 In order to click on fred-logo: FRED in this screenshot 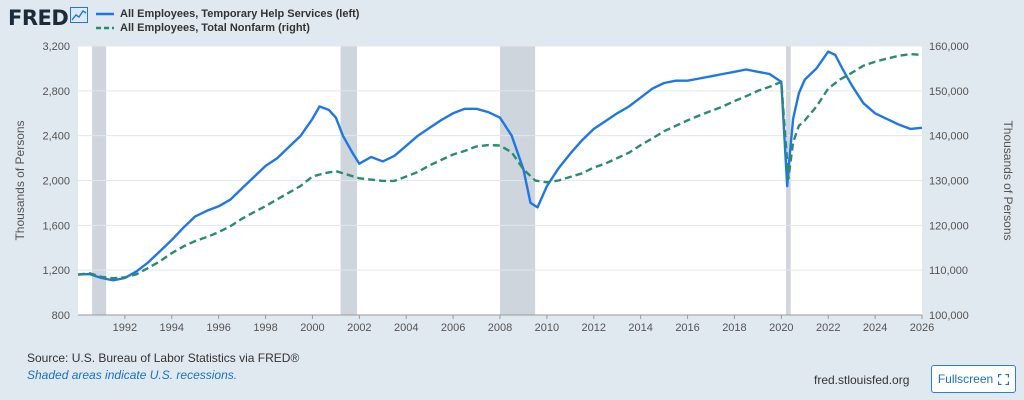, I will do `click(38, 18)`.